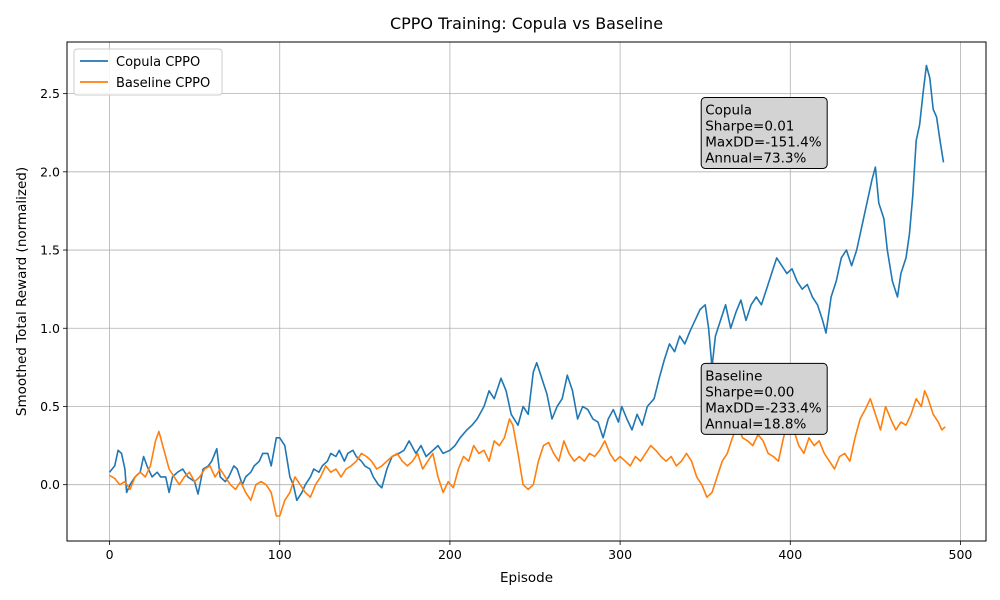 This screenshot has width=1000, height=600. Describe the element at coordinates (50, 484) in the screenshot. I see `y-tick-label: 0.0` at that location.